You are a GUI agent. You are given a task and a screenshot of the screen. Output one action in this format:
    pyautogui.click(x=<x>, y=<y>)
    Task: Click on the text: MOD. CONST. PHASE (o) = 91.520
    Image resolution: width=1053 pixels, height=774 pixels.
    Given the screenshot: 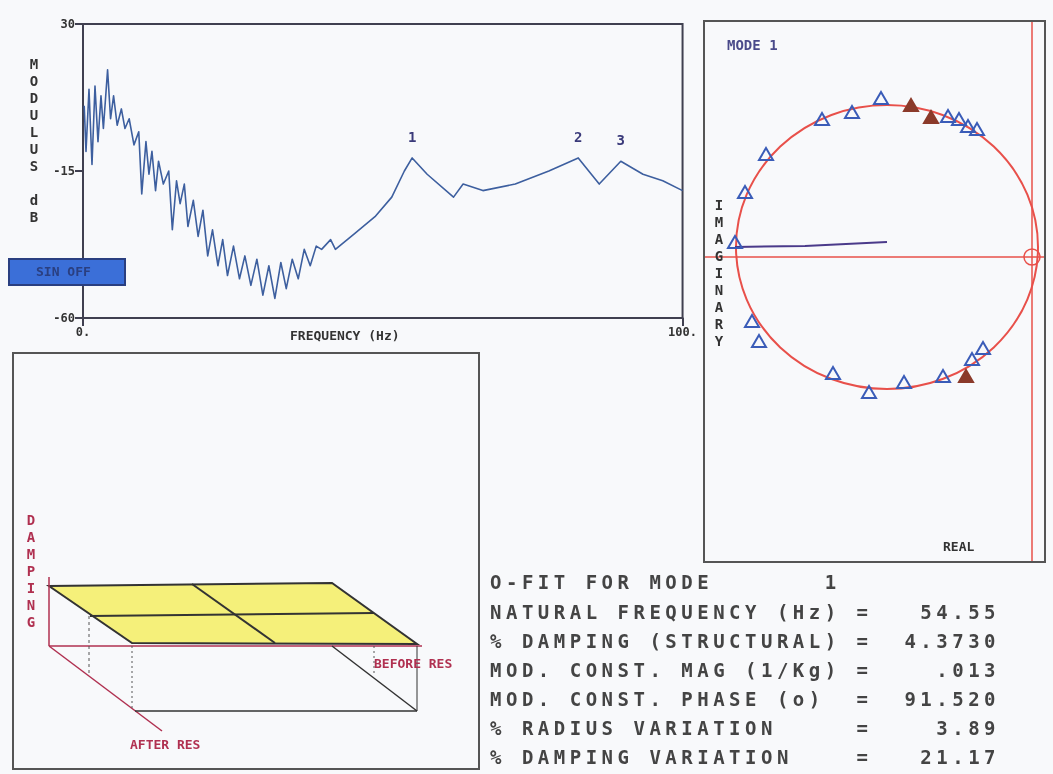 What is the action you would take?
    pyautogui.click(x=745, y=699)
    